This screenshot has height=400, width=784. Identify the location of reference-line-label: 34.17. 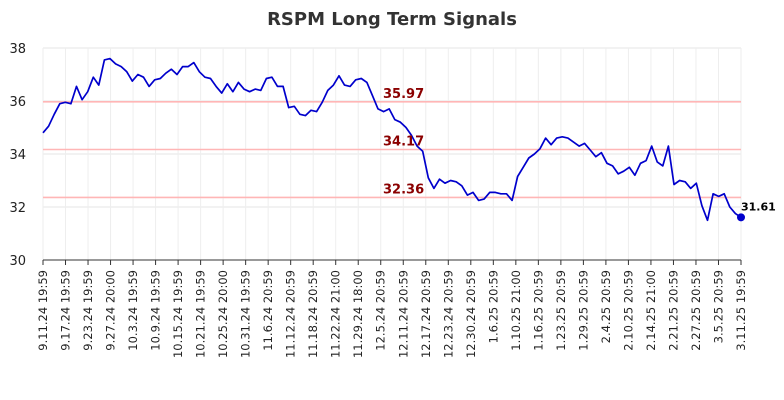
(403, 141).